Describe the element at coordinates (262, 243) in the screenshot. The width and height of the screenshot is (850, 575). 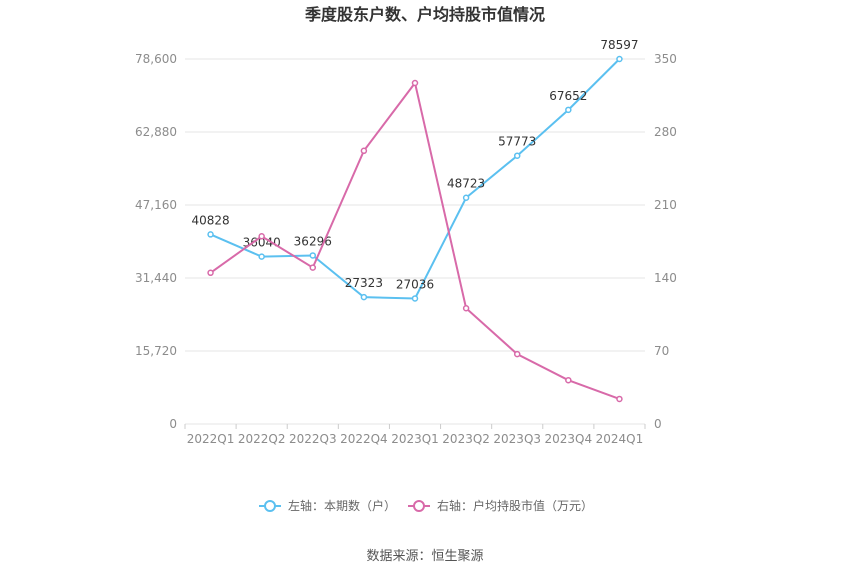
I see `data-label: 36040` at that location.